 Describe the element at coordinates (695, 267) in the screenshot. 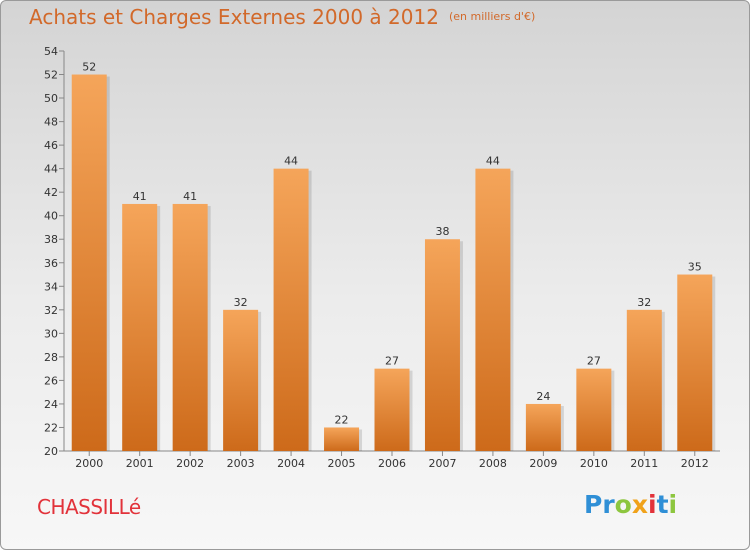

I see `data-label: 35` at that location.